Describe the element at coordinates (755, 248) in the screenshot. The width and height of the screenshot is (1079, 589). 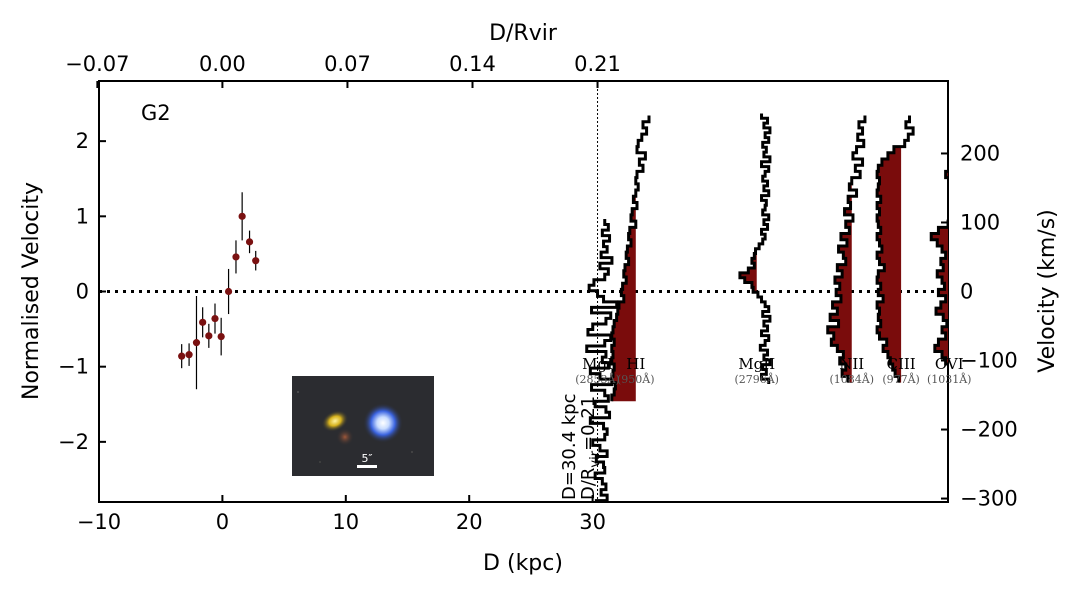
I see `profile-mgii` at that location.